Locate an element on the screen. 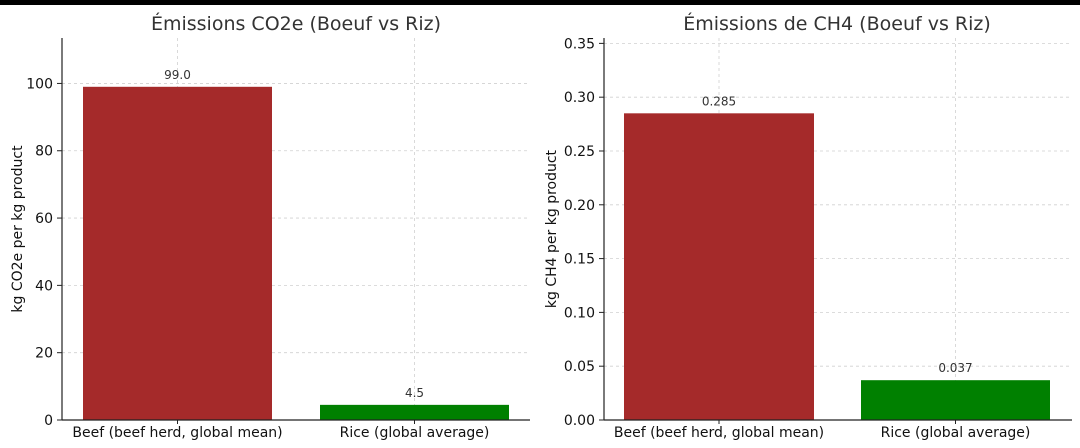 This screenshot has width=1080, height=448. bar-value-label: 99.0 is located at coordinates (177, 75).